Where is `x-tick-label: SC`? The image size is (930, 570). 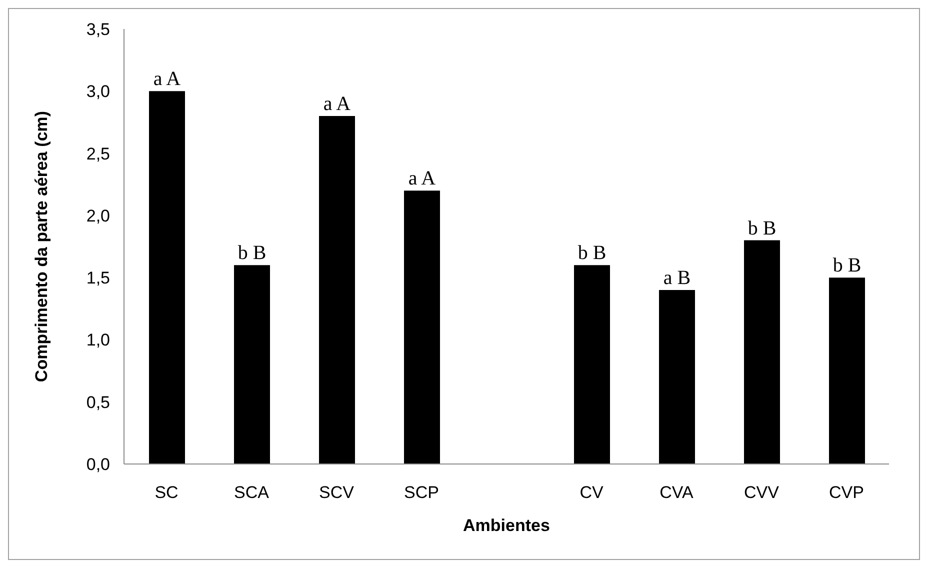 x-tick-label: SC is located at coordinates (166, 492).